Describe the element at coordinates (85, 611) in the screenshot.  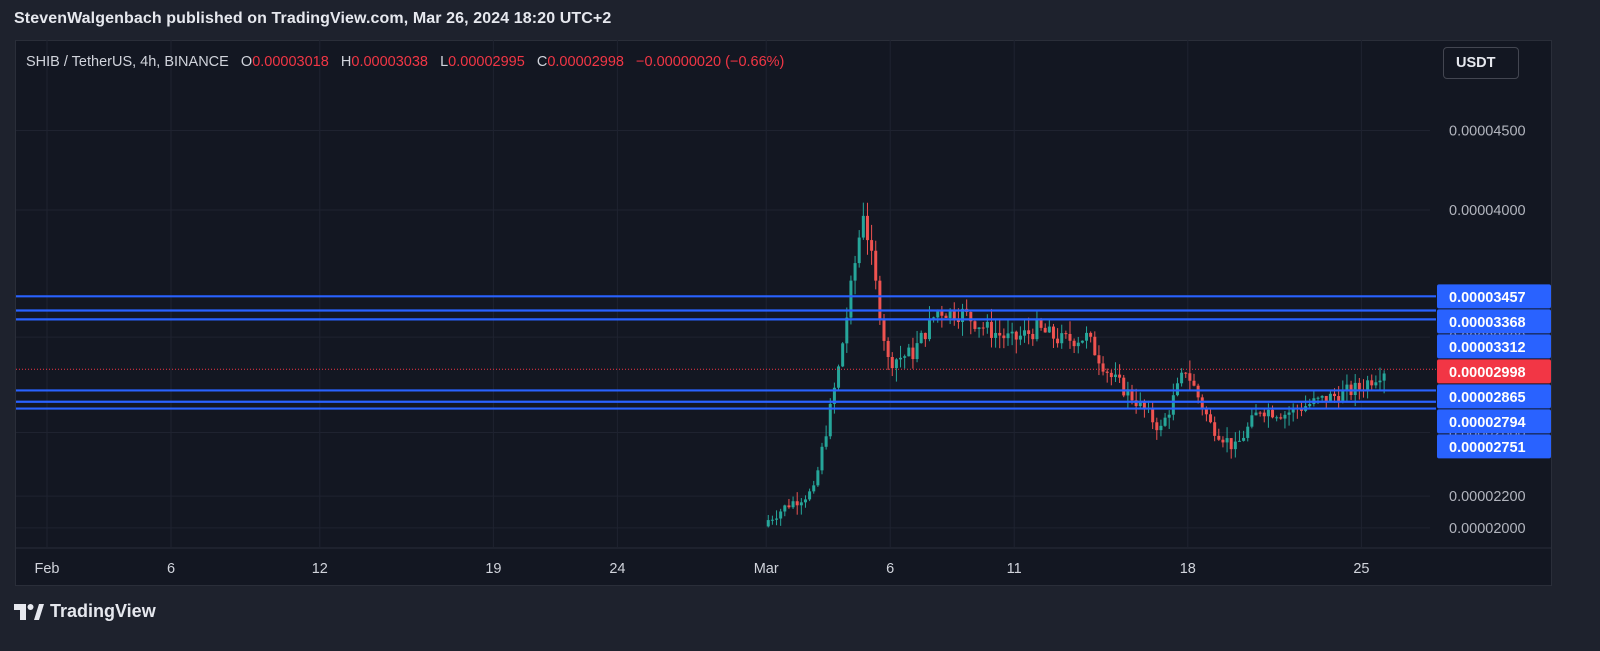
I see `footer-brand: TradingView` at that location.